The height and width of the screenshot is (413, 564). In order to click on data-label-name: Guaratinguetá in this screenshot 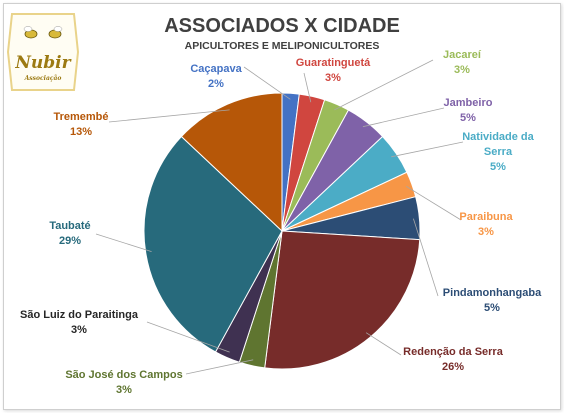, I will do `click(333, 63)`.